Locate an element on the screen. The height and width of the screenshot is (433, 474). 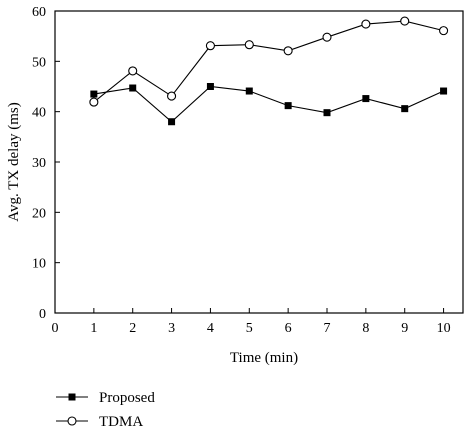
x-tick-label: 8 is located at coordinates (365, 328).